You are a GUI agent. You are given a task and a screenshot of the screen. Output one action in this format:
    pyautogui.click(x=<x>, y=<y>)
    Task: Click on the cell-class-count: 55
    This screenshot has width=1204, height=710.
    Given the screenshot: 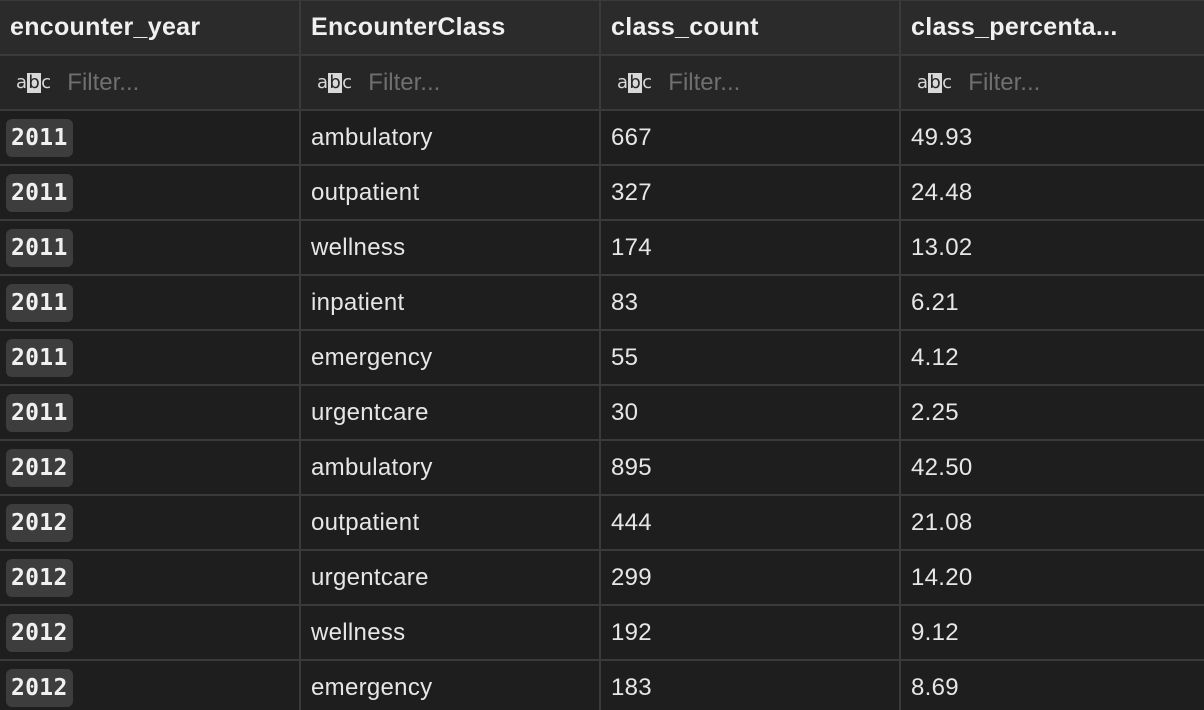 What is the action you would take?
    pyautogui.click(x=751, y=357)
    